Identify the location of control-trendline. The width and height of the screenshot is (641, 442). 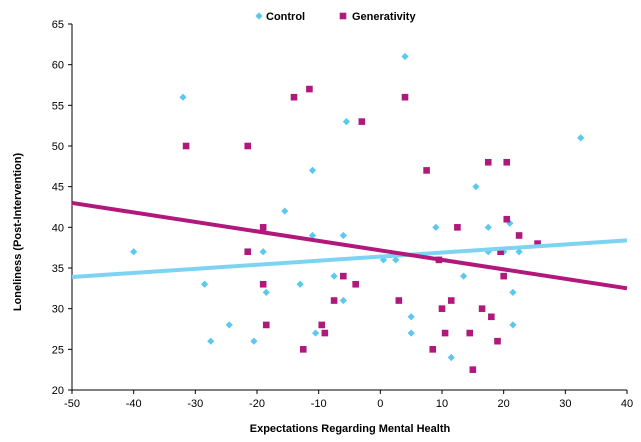
(349, 258).